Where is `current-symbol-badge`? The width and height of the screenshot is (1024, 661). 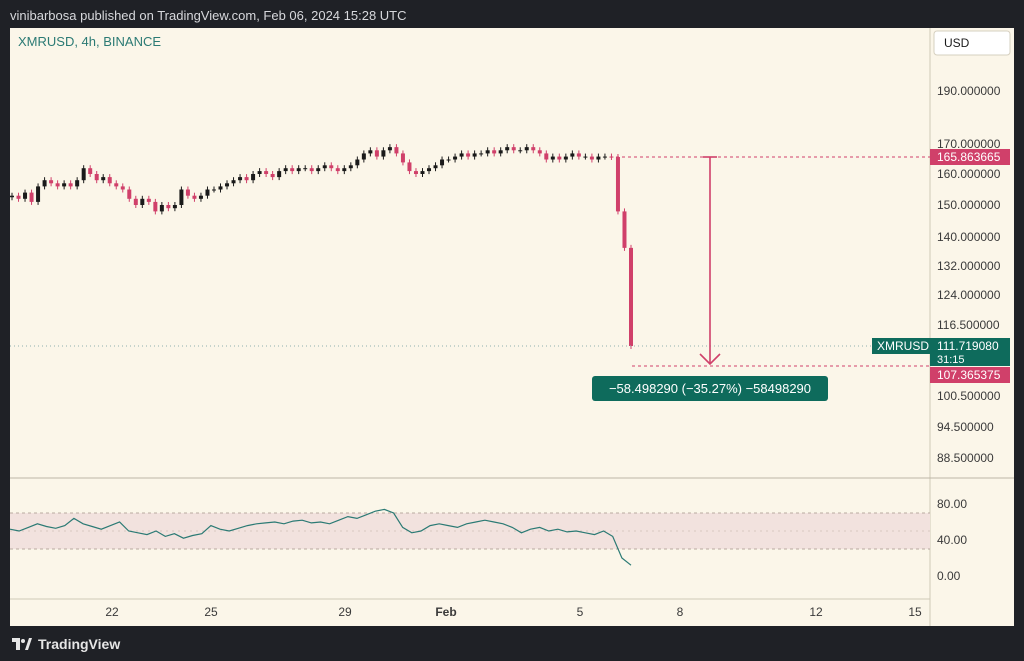
current-symbol-badge is located at coordinates (901, 346).